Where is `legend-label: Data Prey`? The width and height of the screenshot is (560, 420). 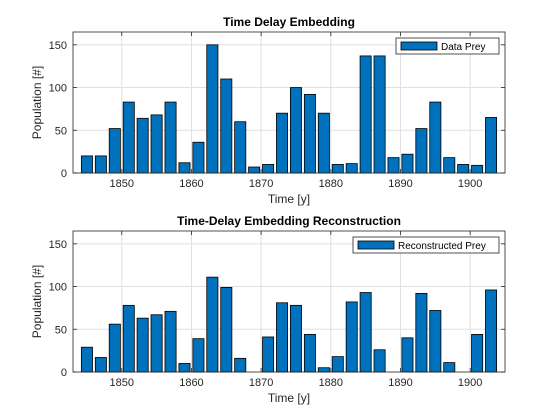 legend-label: Data Prey is located at coordinates (463, 47).